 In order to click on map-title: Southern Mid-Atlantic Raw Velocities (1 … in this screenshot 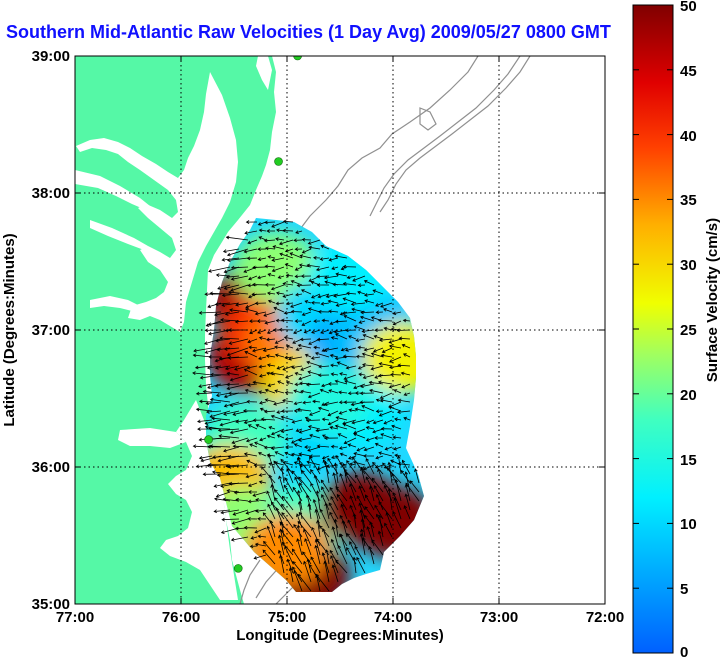, I will do `click(308, 32)`.